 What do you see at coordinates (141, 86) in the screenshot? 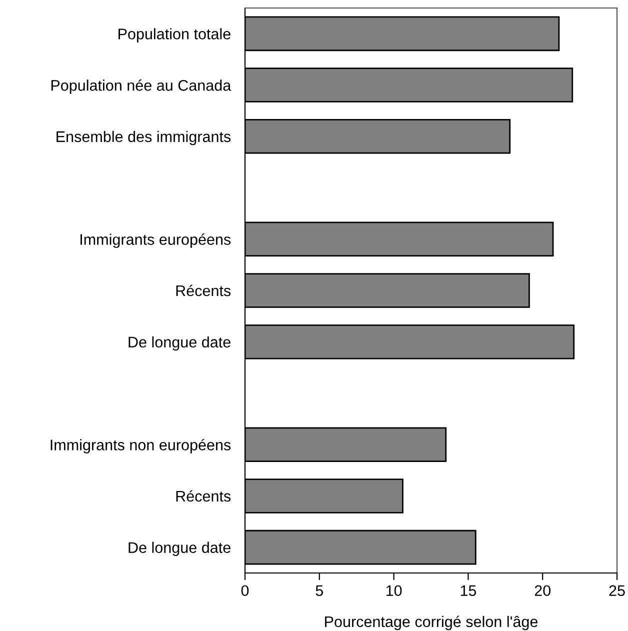
I see `y-tick-label: Population née au Canada` at bounding box center [141, 86].